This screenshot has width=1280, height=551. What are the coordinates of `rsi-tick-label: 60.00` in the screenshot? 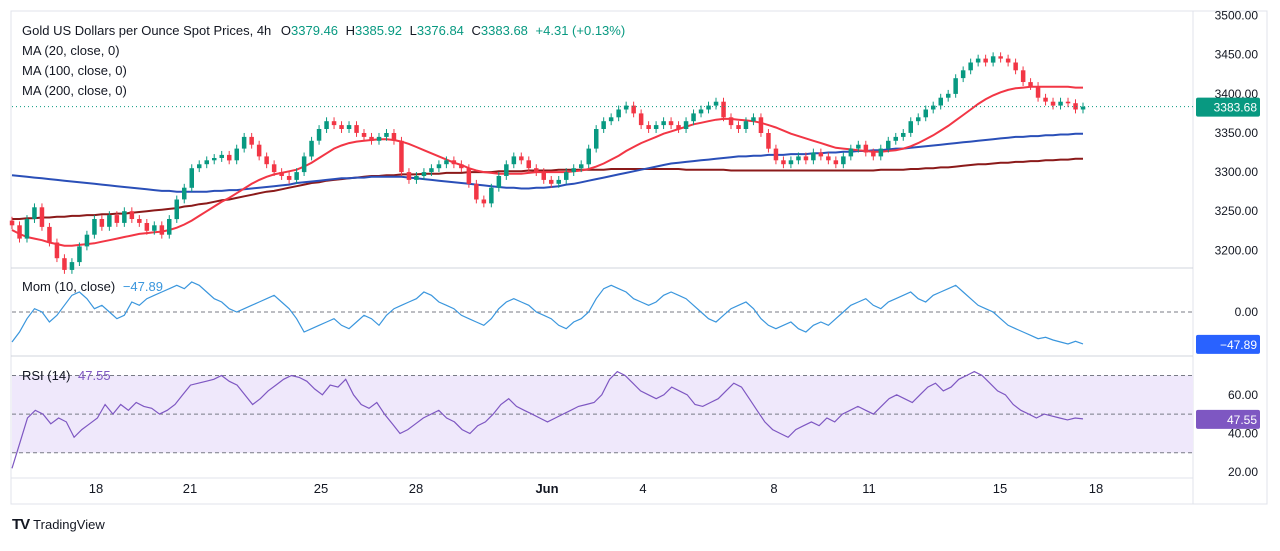 It's located at (1243, 395).